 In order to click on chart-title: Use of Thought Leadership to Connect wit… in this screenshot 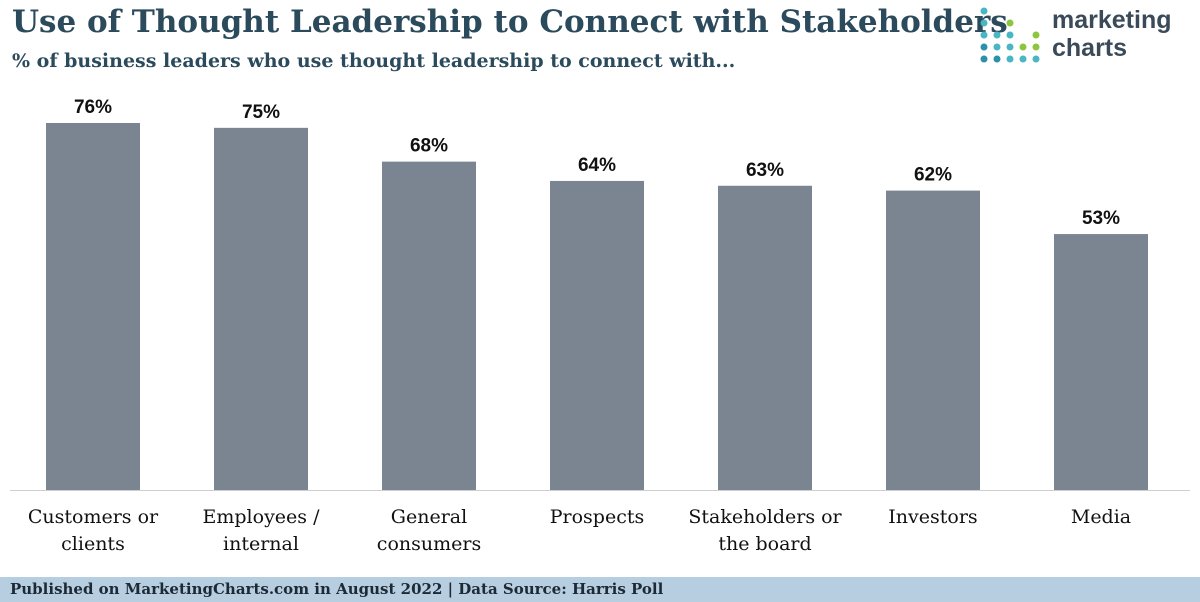, I will do `click(510, 22)`.